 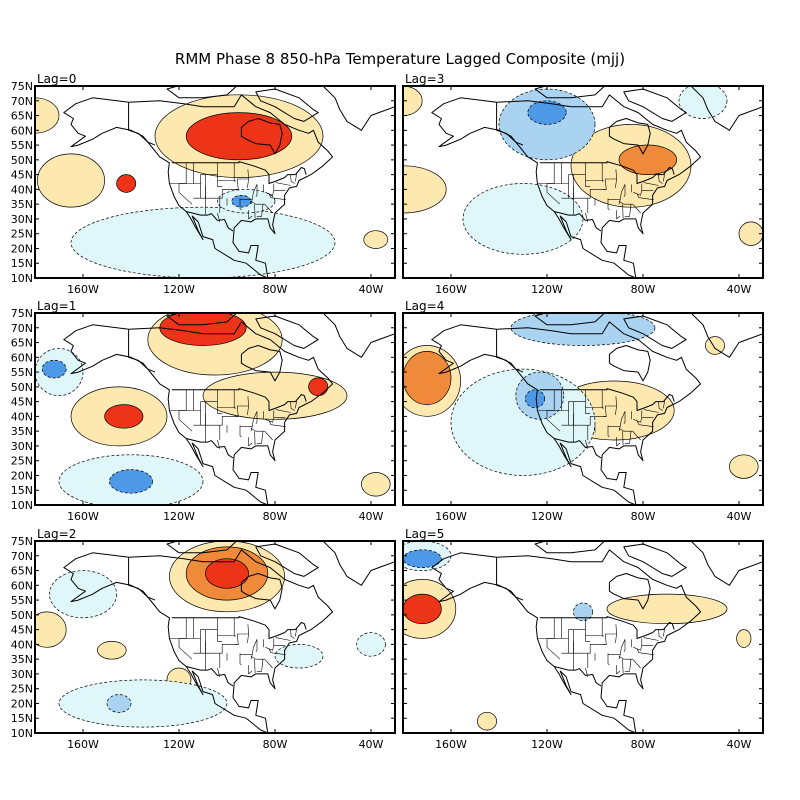 What do you see at coordinates (22, 263) in the screenshot?
I see `lat-tick-label: 15N` at bounding box center [22, 263].